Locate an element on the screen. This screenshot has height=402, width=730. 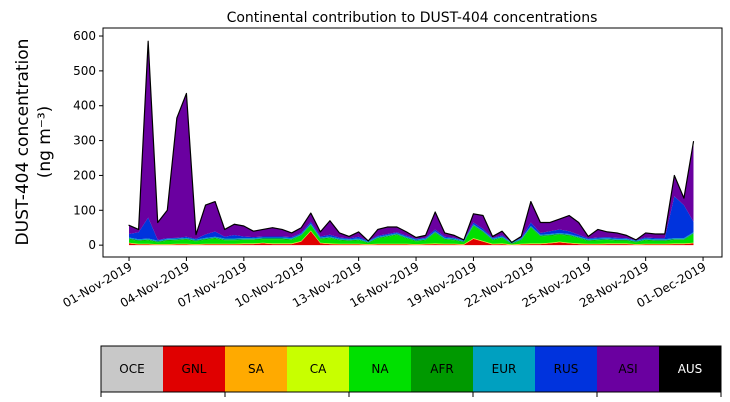
y-tick-label: 100 is located at coordinates (84, 210).